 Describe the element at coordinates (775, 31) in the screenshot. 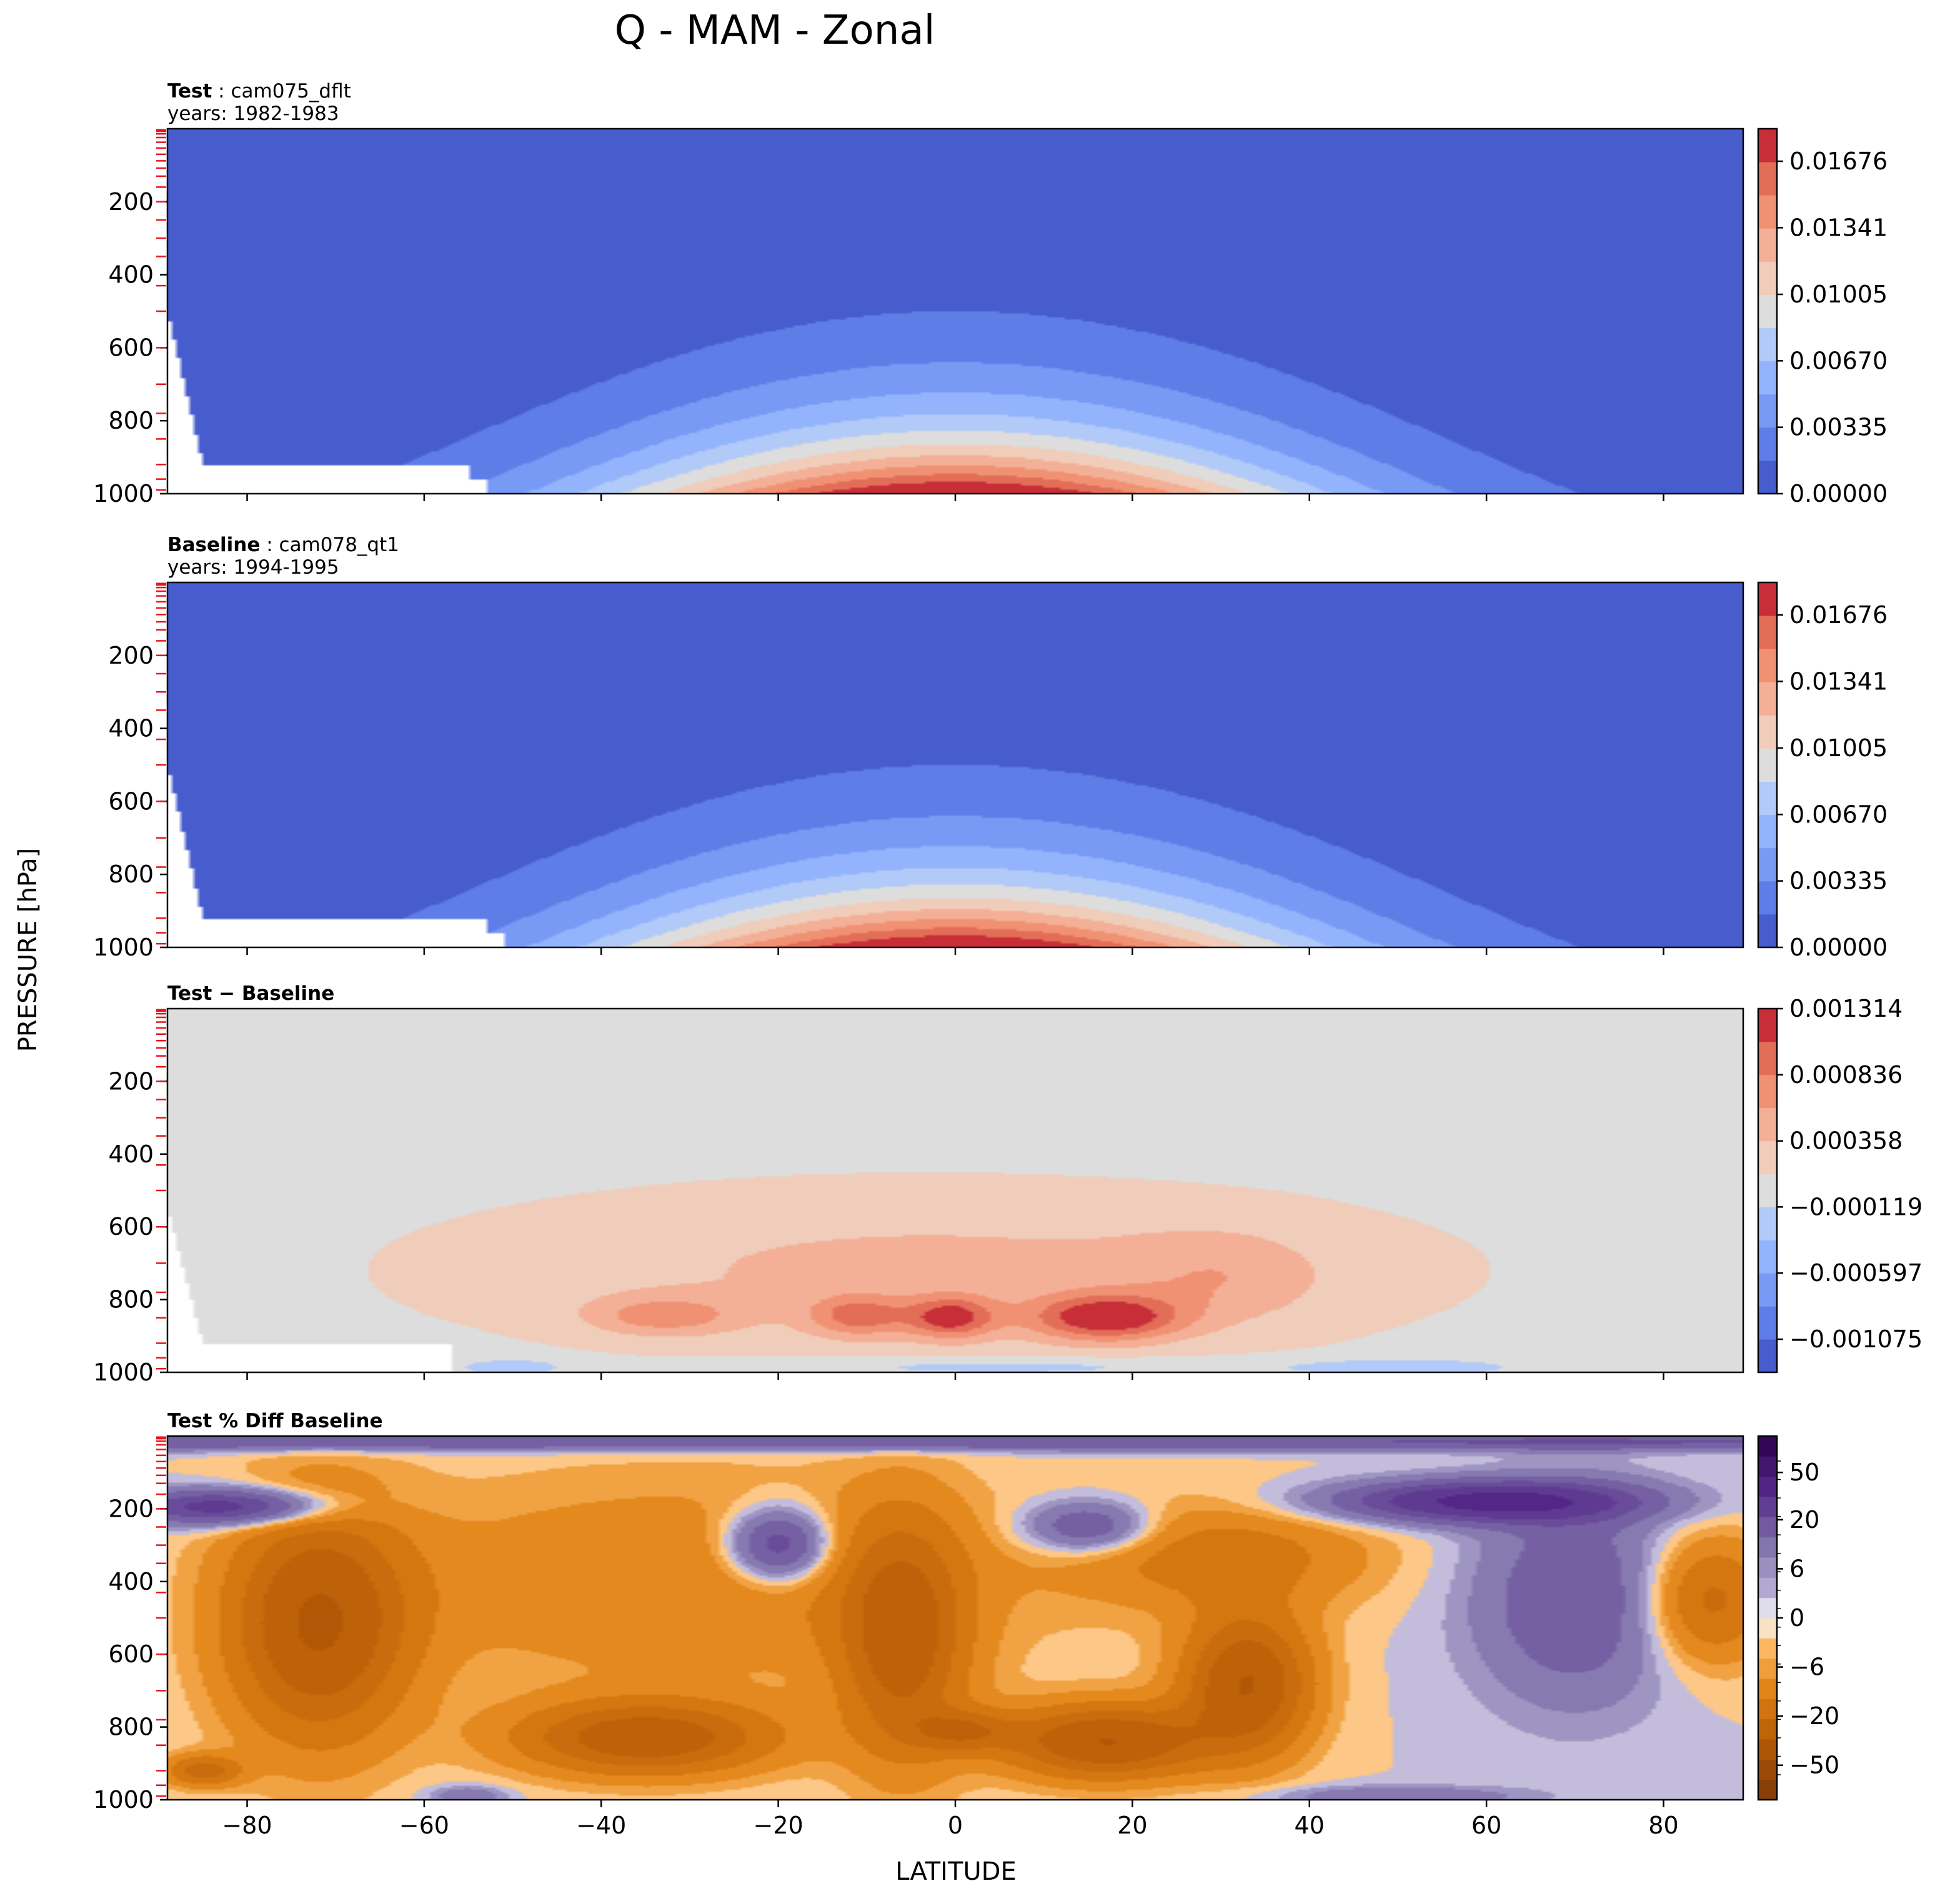

I see `figure-title: Q - MAM - Zonal` at that location.